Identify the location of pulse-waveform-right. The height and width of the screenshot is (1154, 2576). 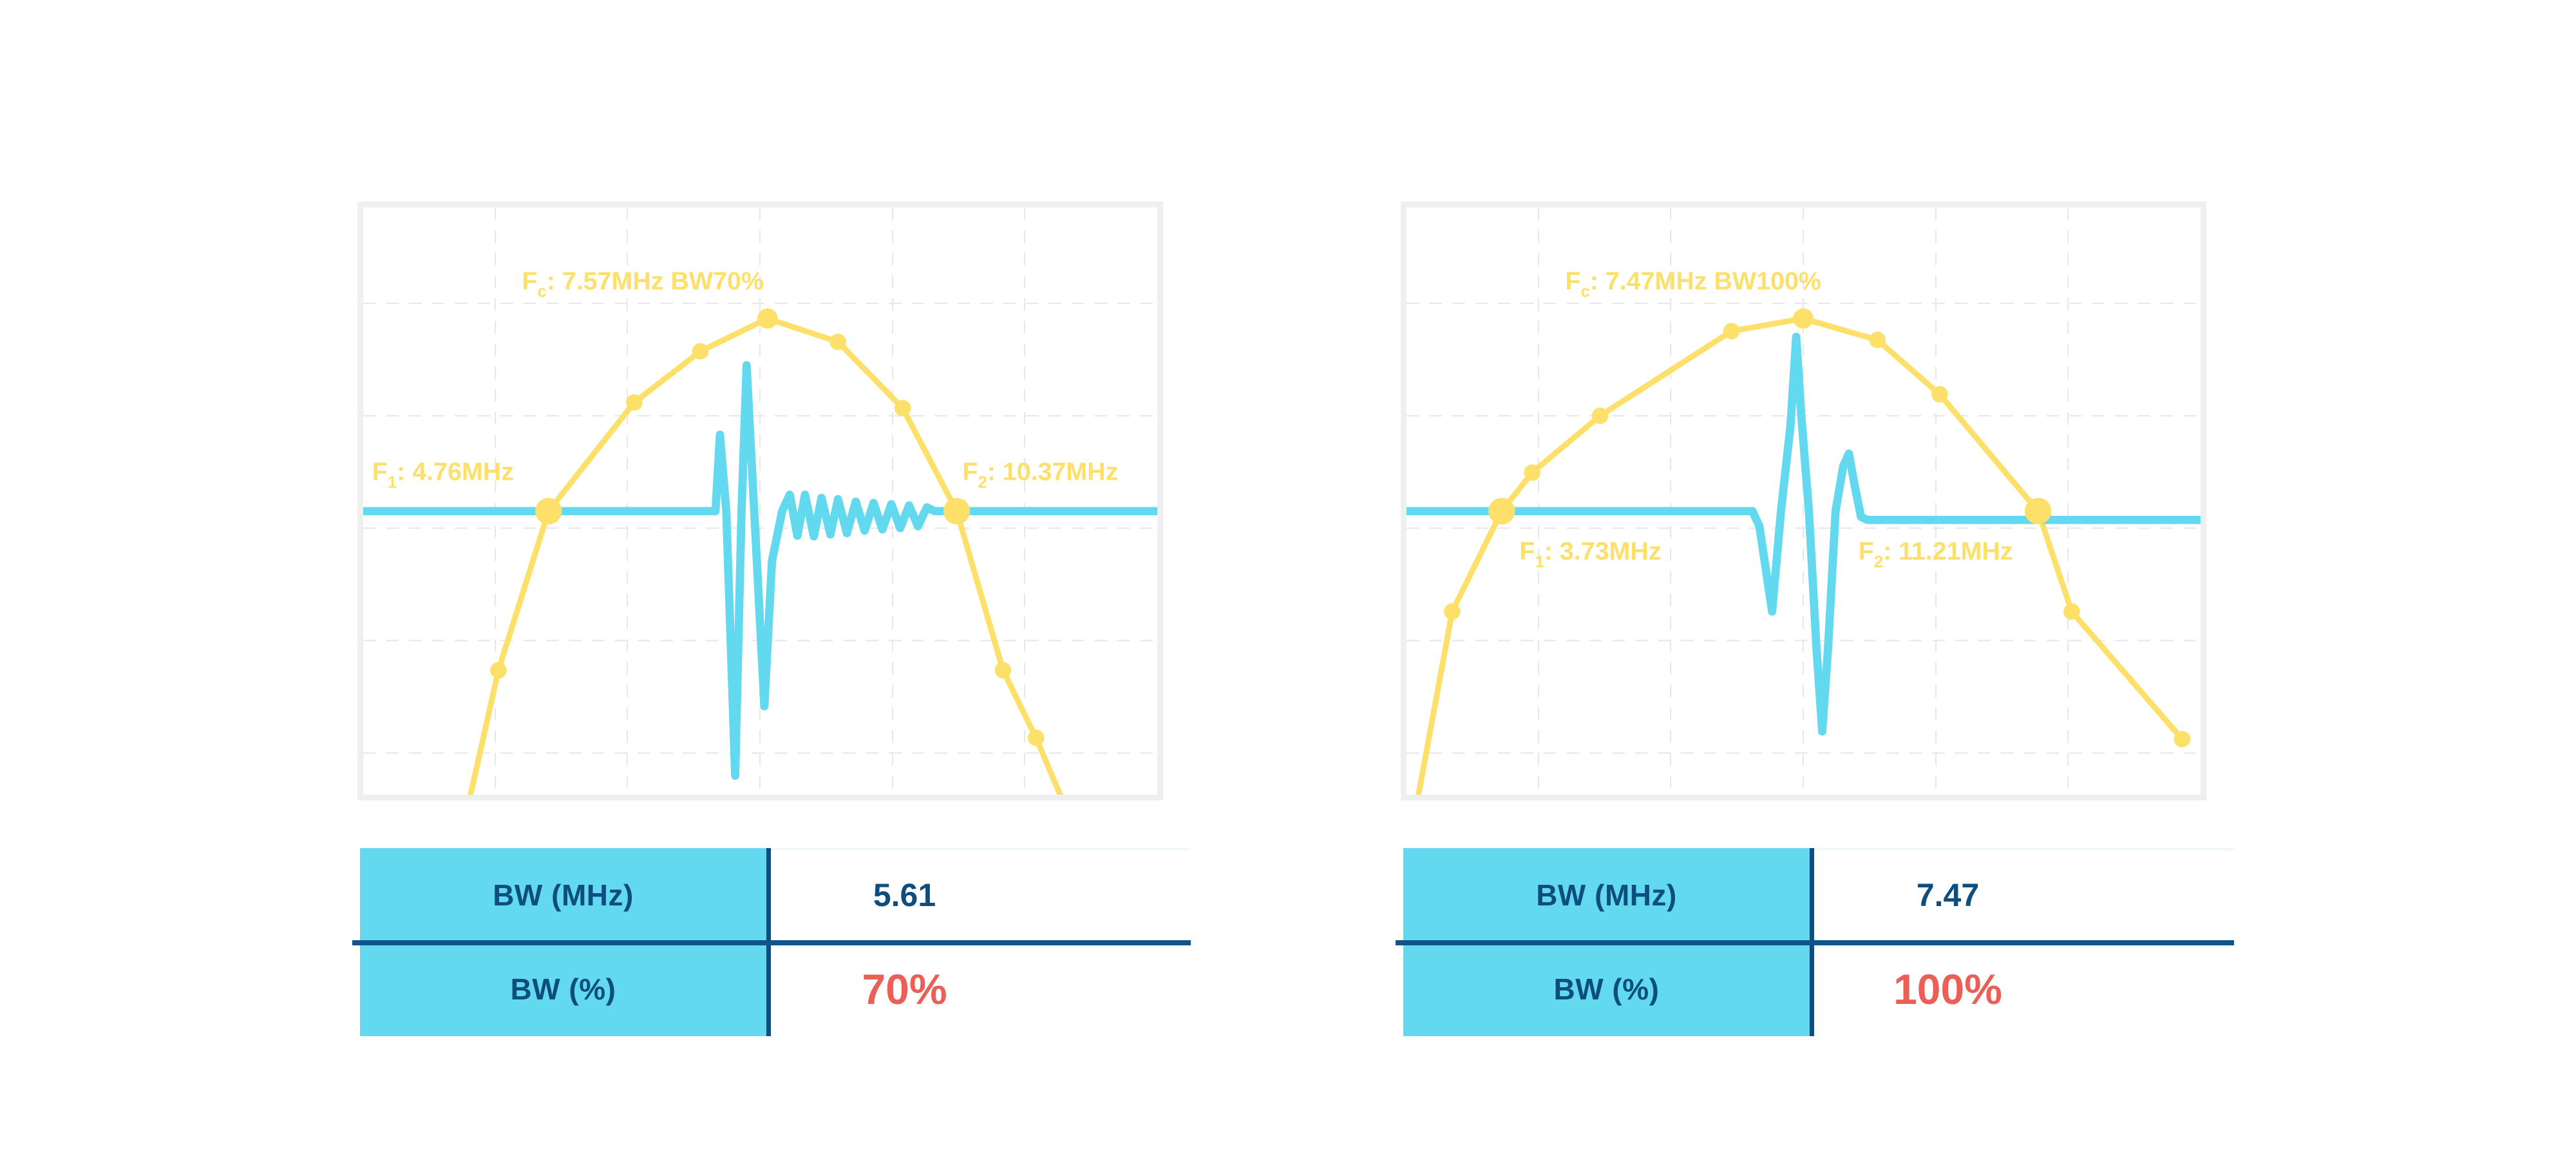
(1803, 534).